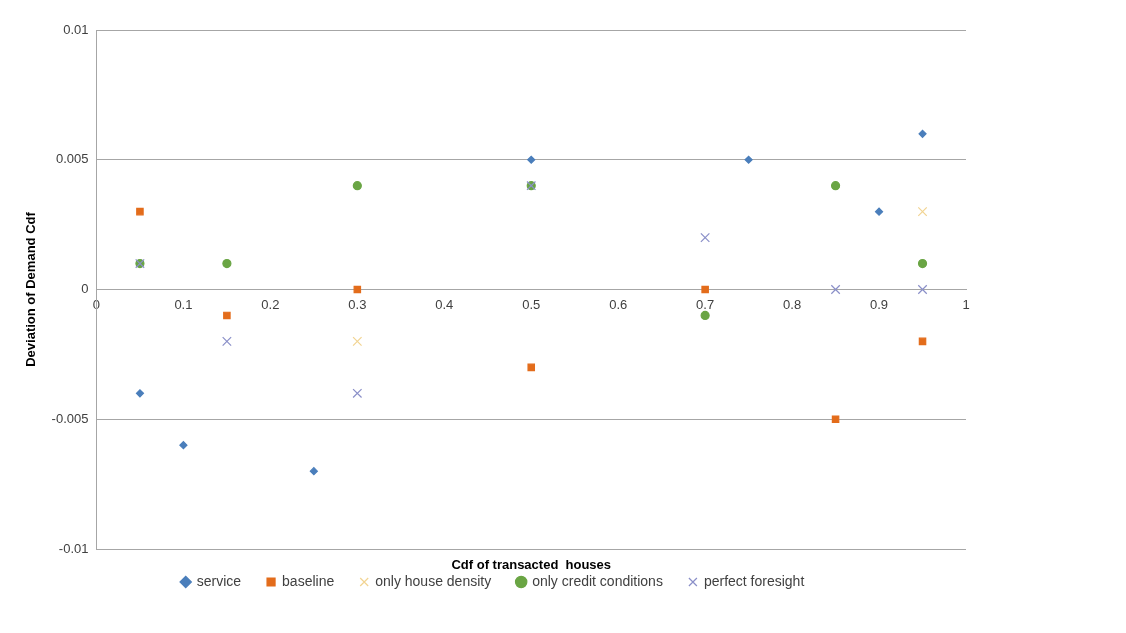 The image size is (1126, 633). What do you see at coordinates (70, 418) in the screenshot?
I see `y-tick-label: -0.005` at bounding box center [70, 418].